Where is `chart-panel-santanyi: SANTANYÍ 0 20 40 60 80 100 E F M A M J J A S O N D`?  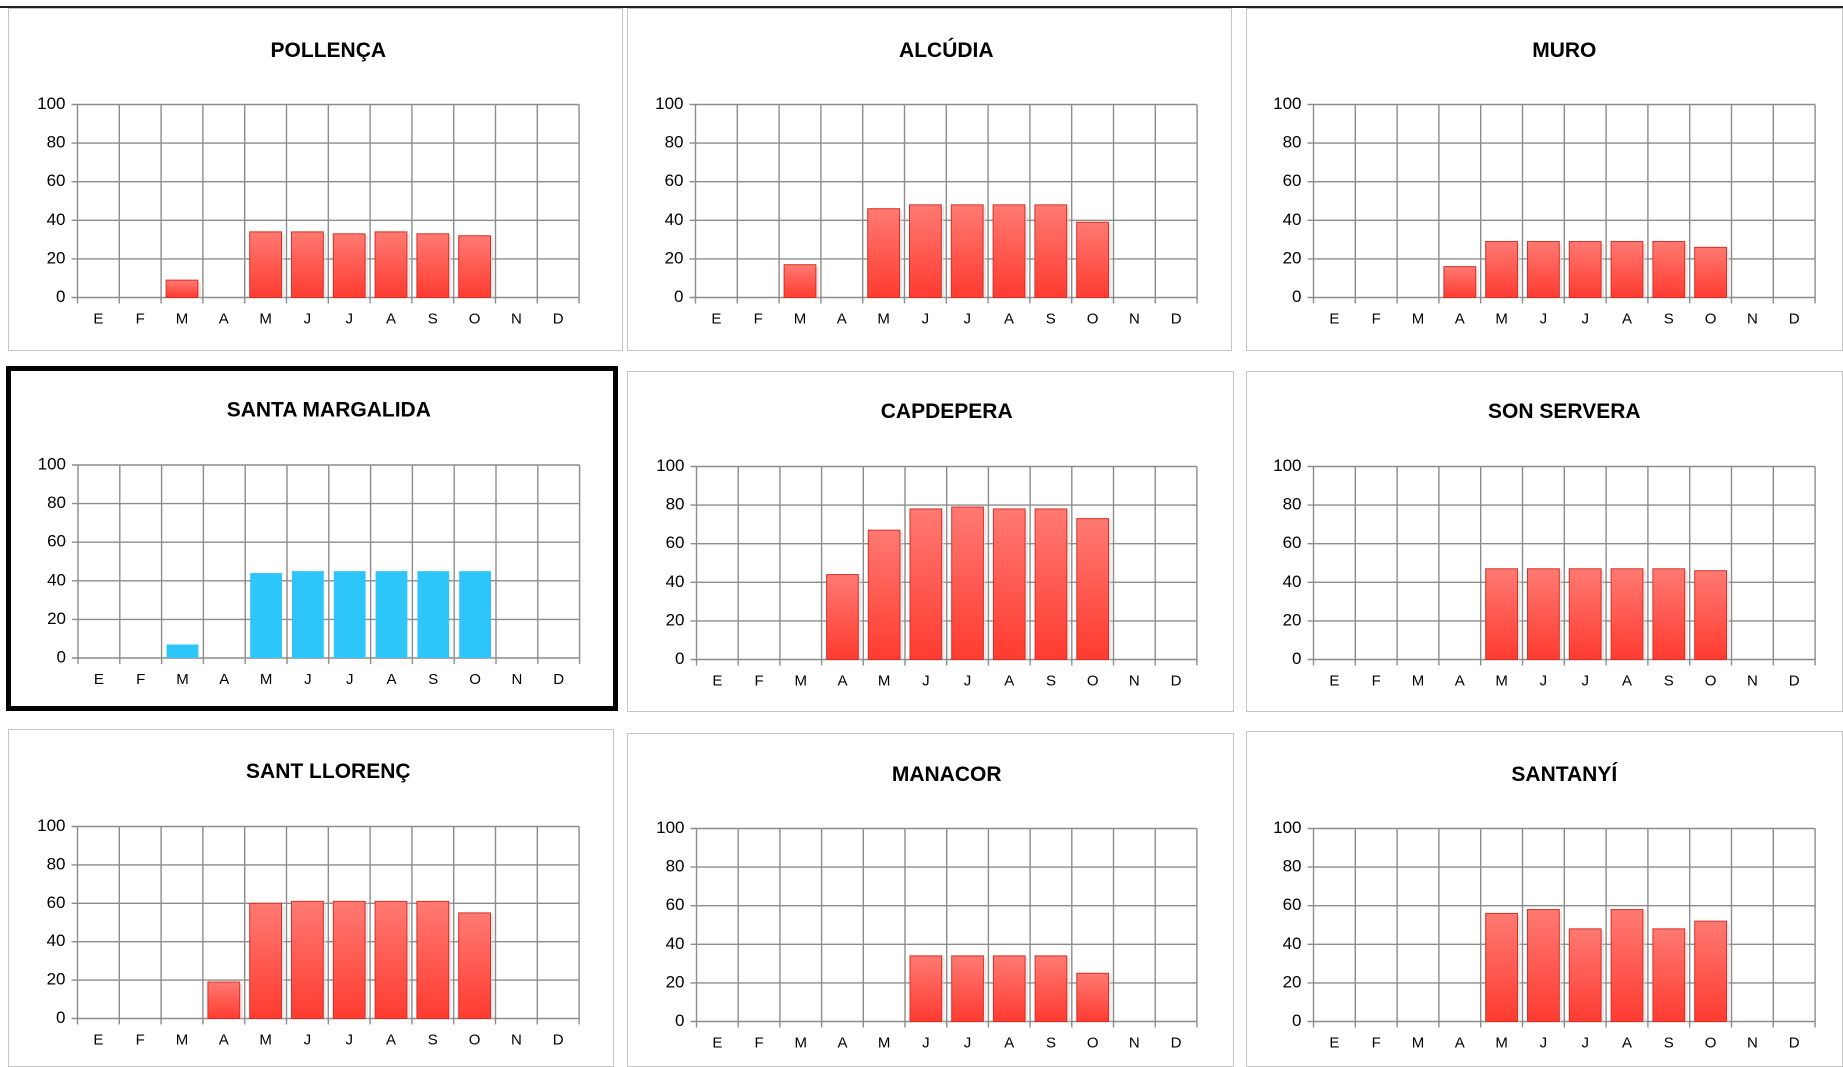
chart-panel-santanyi: SANTANYÍ 0 20 40 60 80 100 E F M A M J J A S O N D is located at coordinates (1544, 899).